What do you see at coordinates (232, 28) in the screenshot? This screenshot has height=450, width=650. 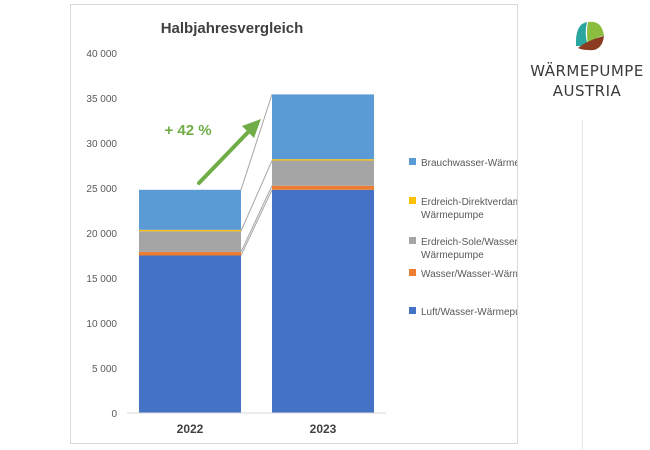 I see `chart-title: Halbjahresvergleich` at bounding box center [232, 28].